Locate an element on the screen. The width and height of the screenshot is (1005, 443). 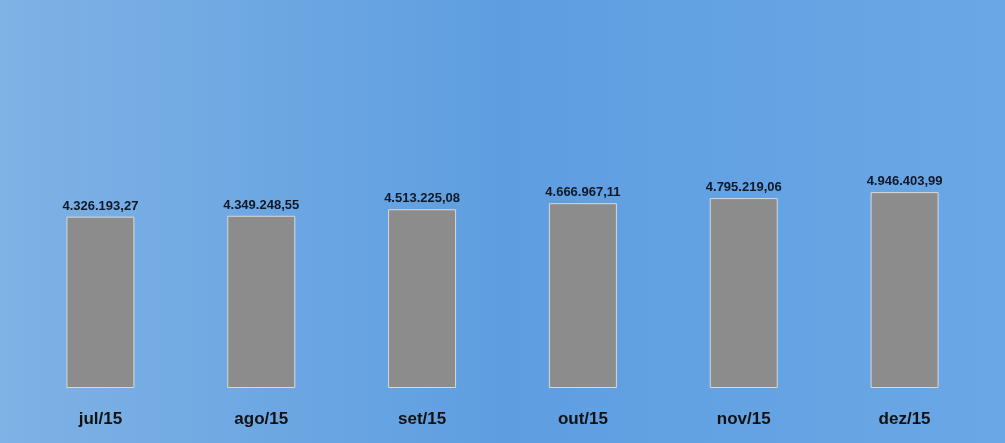
data-label: 4.795.219,06 is located at coordinates (743, 187).